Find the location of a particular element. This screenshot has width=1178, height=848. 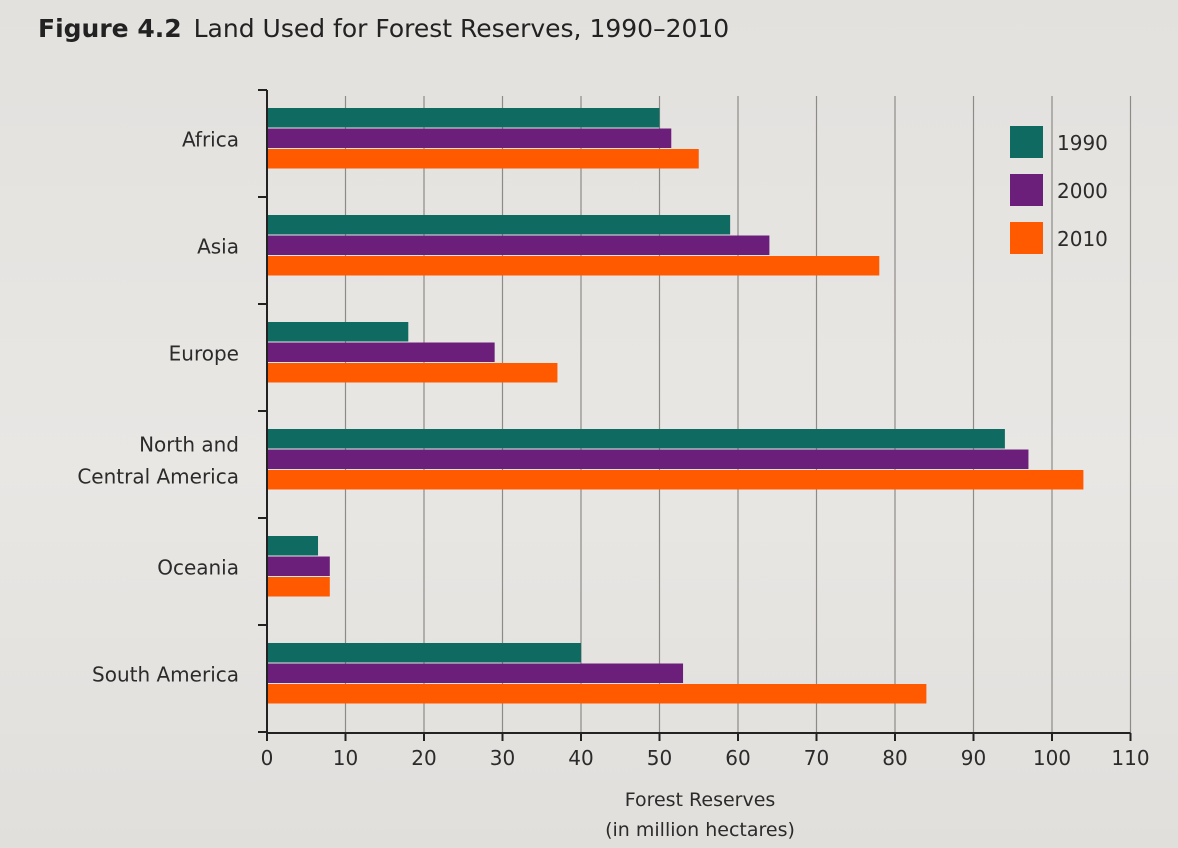

category-label: Asia is located at coordinates (218, 246).